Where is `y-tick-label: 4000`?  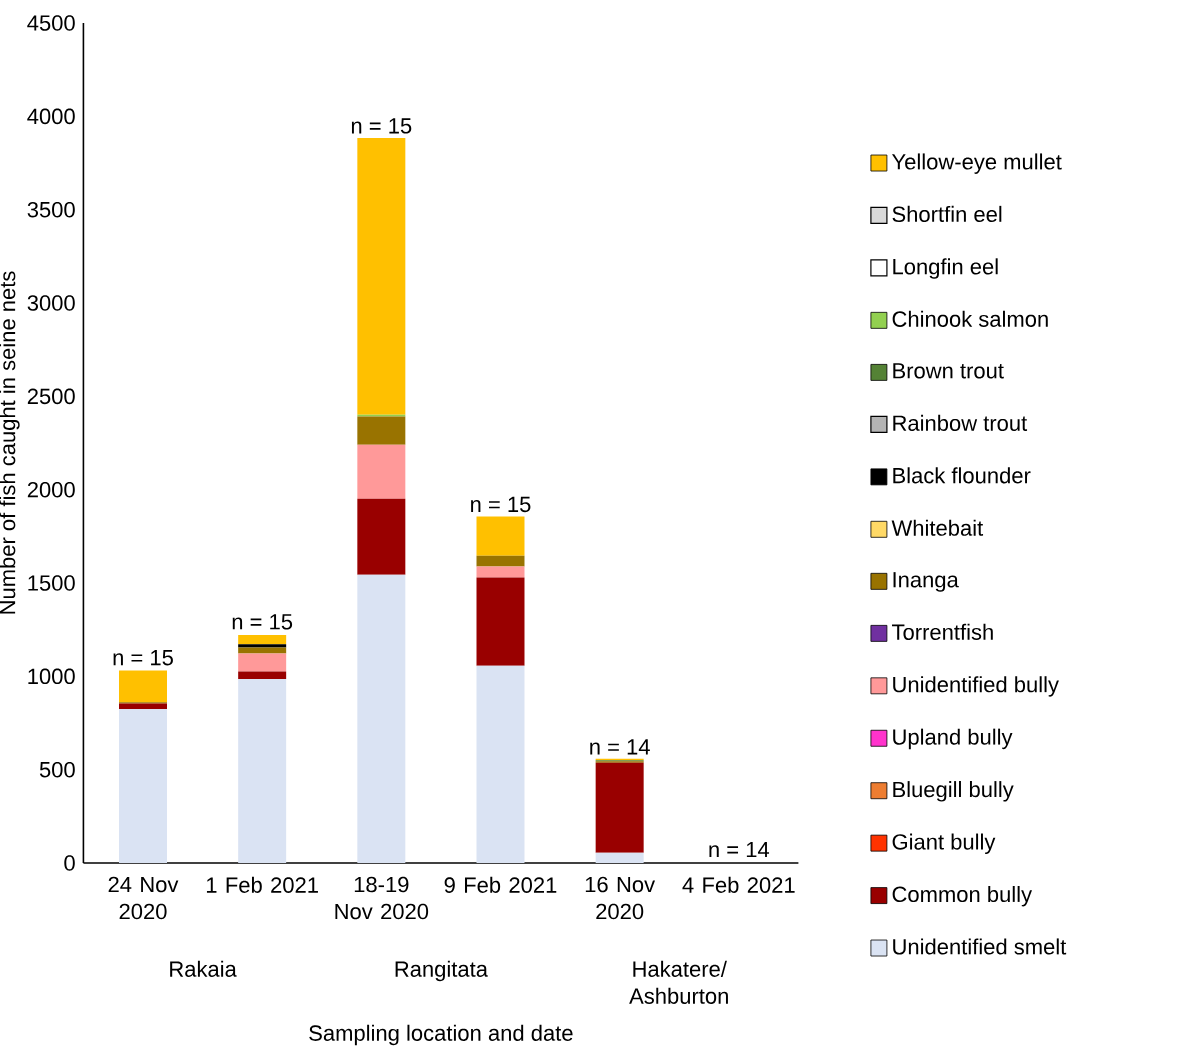
y-tick-label: 4000 is located at coordinates (51, 116).